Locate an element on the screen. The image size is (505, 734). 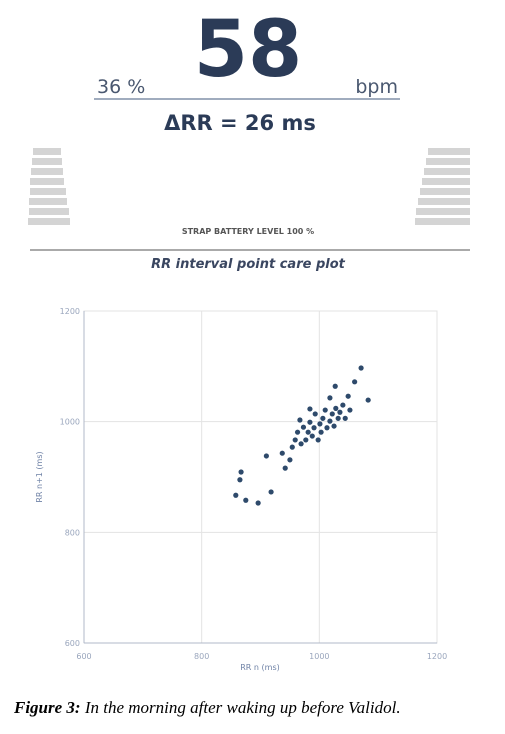
x-tick-label: 1000 is located at coordinates (319, 656).